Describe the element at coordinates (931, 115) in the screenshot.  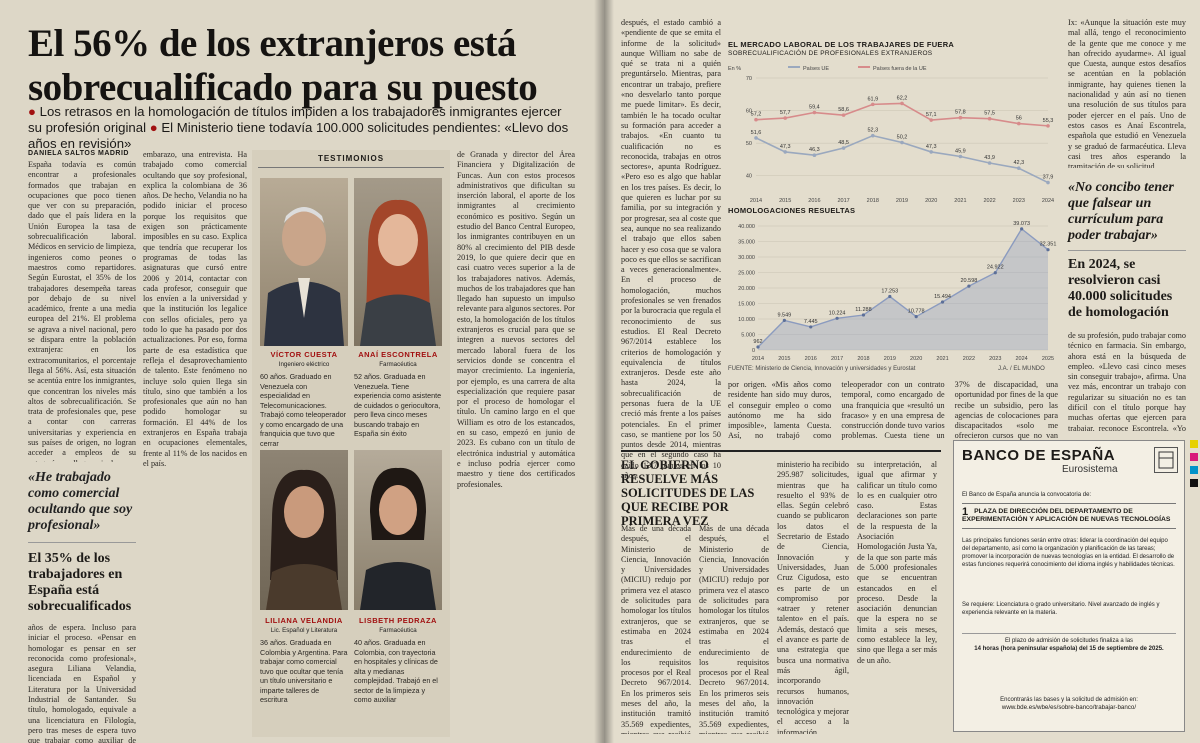
I see `data-label: 57,1` at that location.